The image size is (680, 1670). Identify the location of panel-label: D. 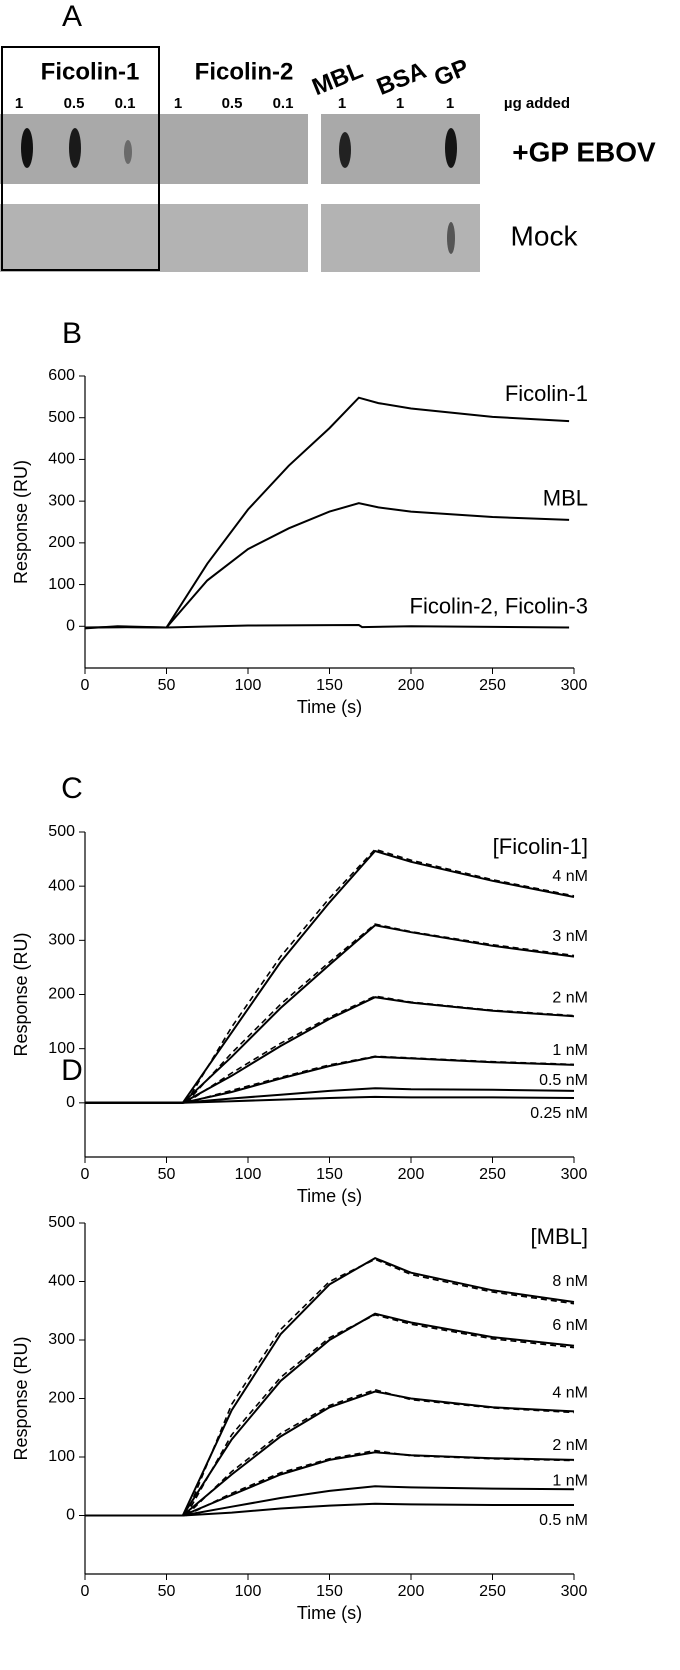
(72, 1070).